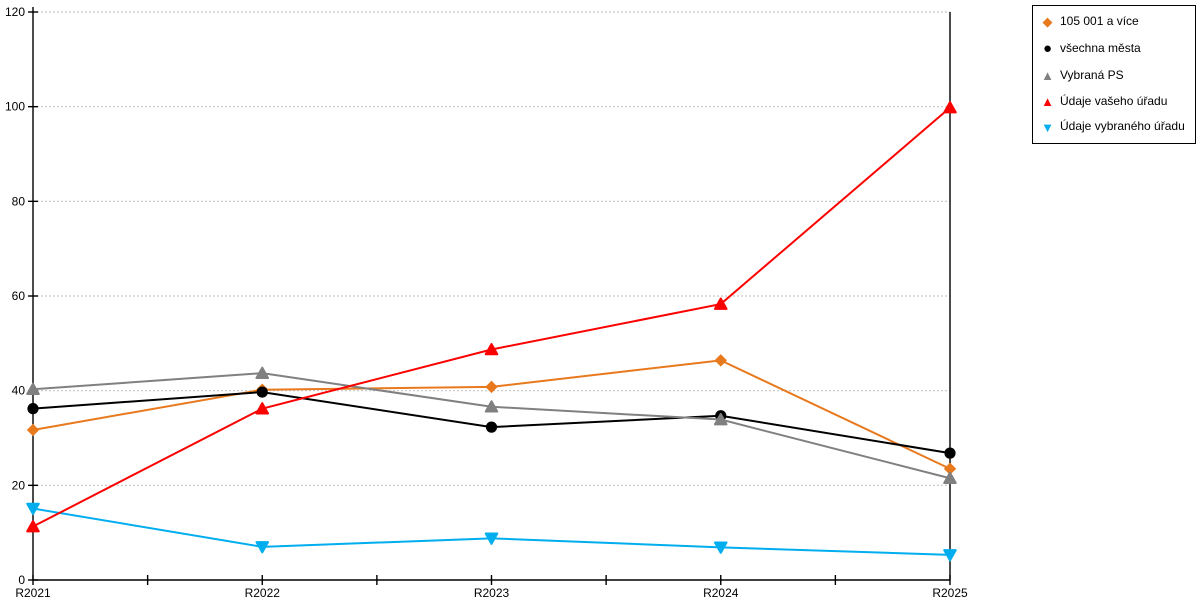 The image size is (1200, 600). I want to click on legend-item-105001-a-vice: ◆ 105 001 a více, so click(1116, 22).